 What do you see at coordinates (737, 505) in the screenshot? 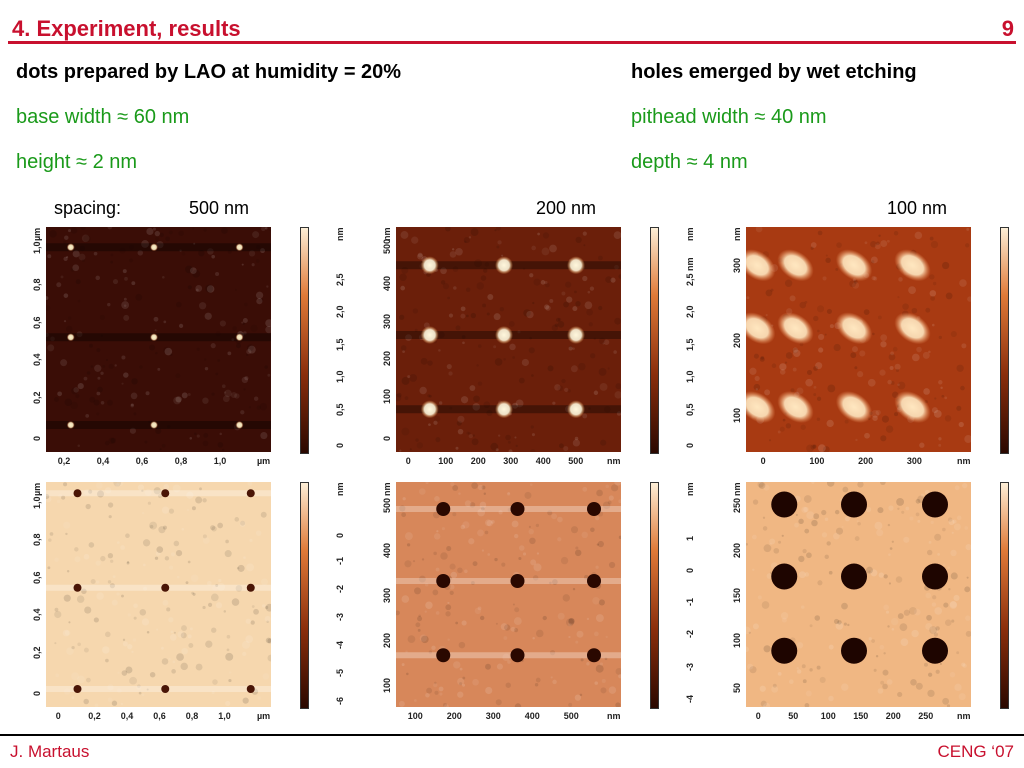
I see `y-tick-label: 250` at bounding box center [737, 505].